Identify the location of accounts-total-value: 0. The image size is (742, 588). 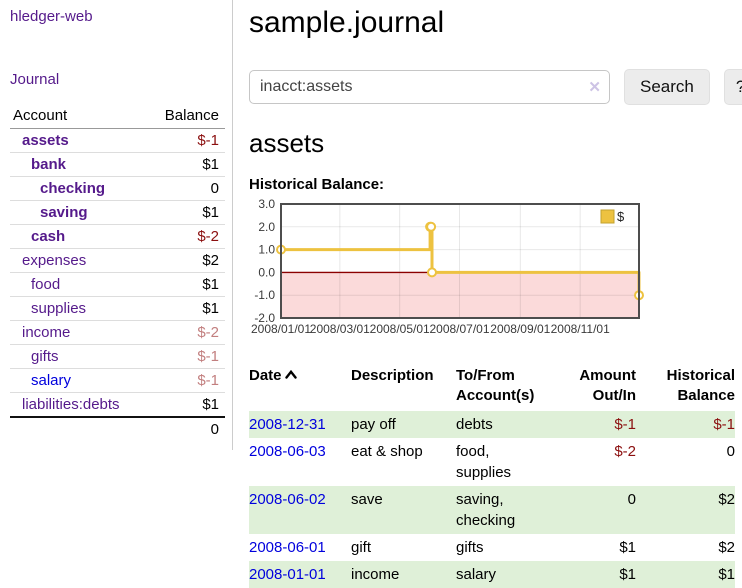
(185, 428).